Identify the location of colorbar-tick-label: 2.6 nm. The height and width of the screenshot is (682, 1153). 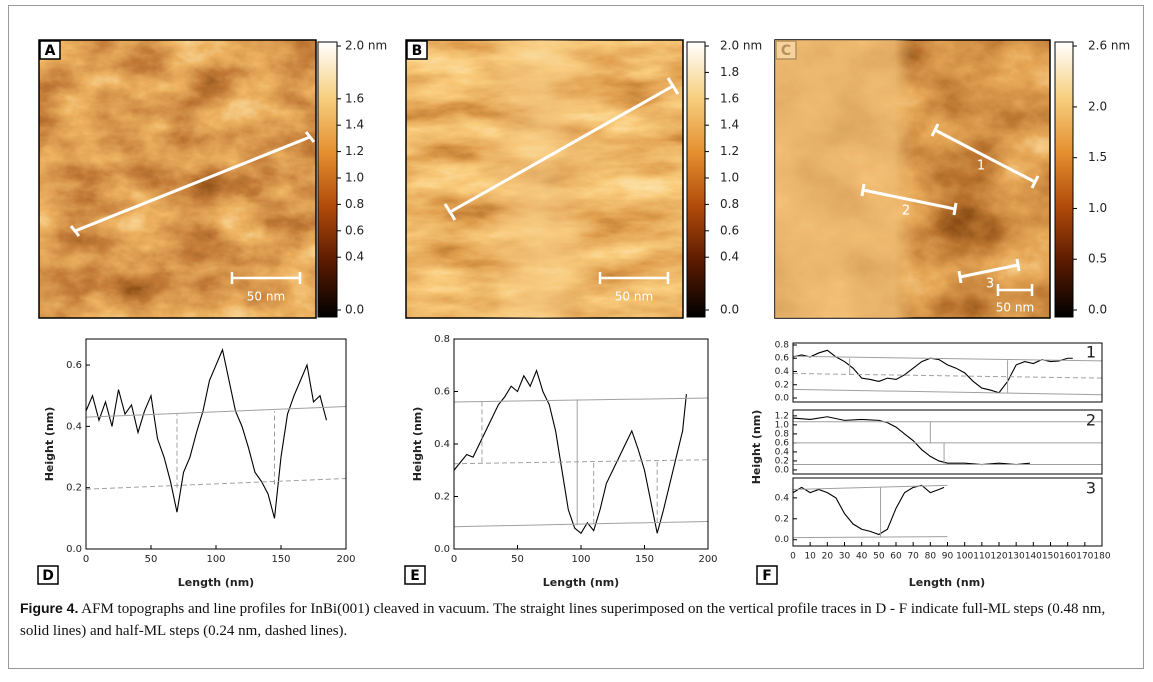
(1109, 46).